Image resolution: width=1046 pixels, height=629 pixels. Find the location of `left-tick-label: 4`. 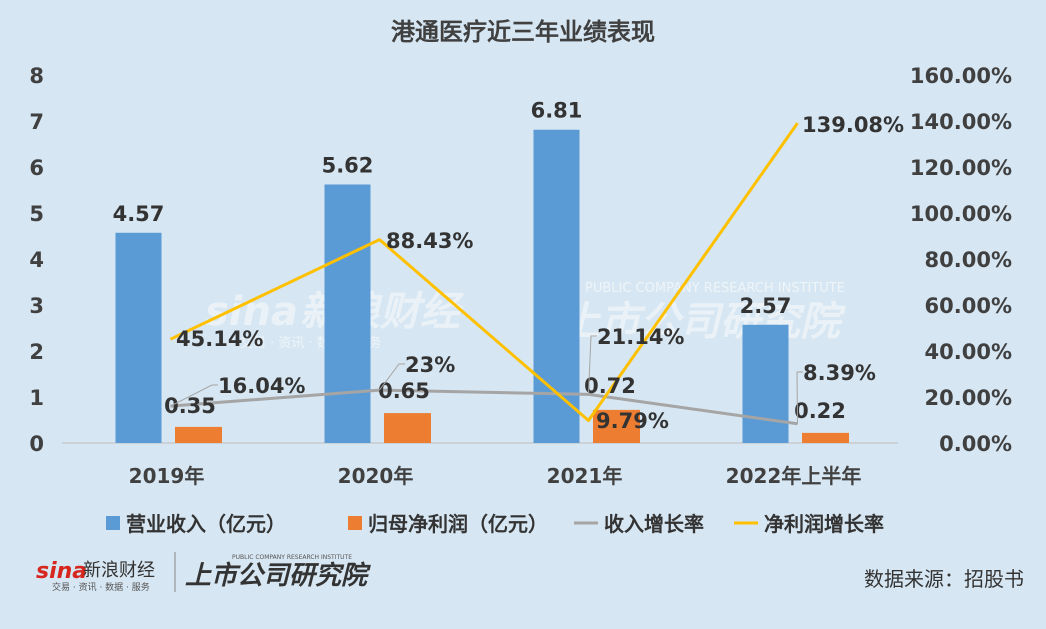

left-tick-label: 4 is located at coordinates (36, 260).